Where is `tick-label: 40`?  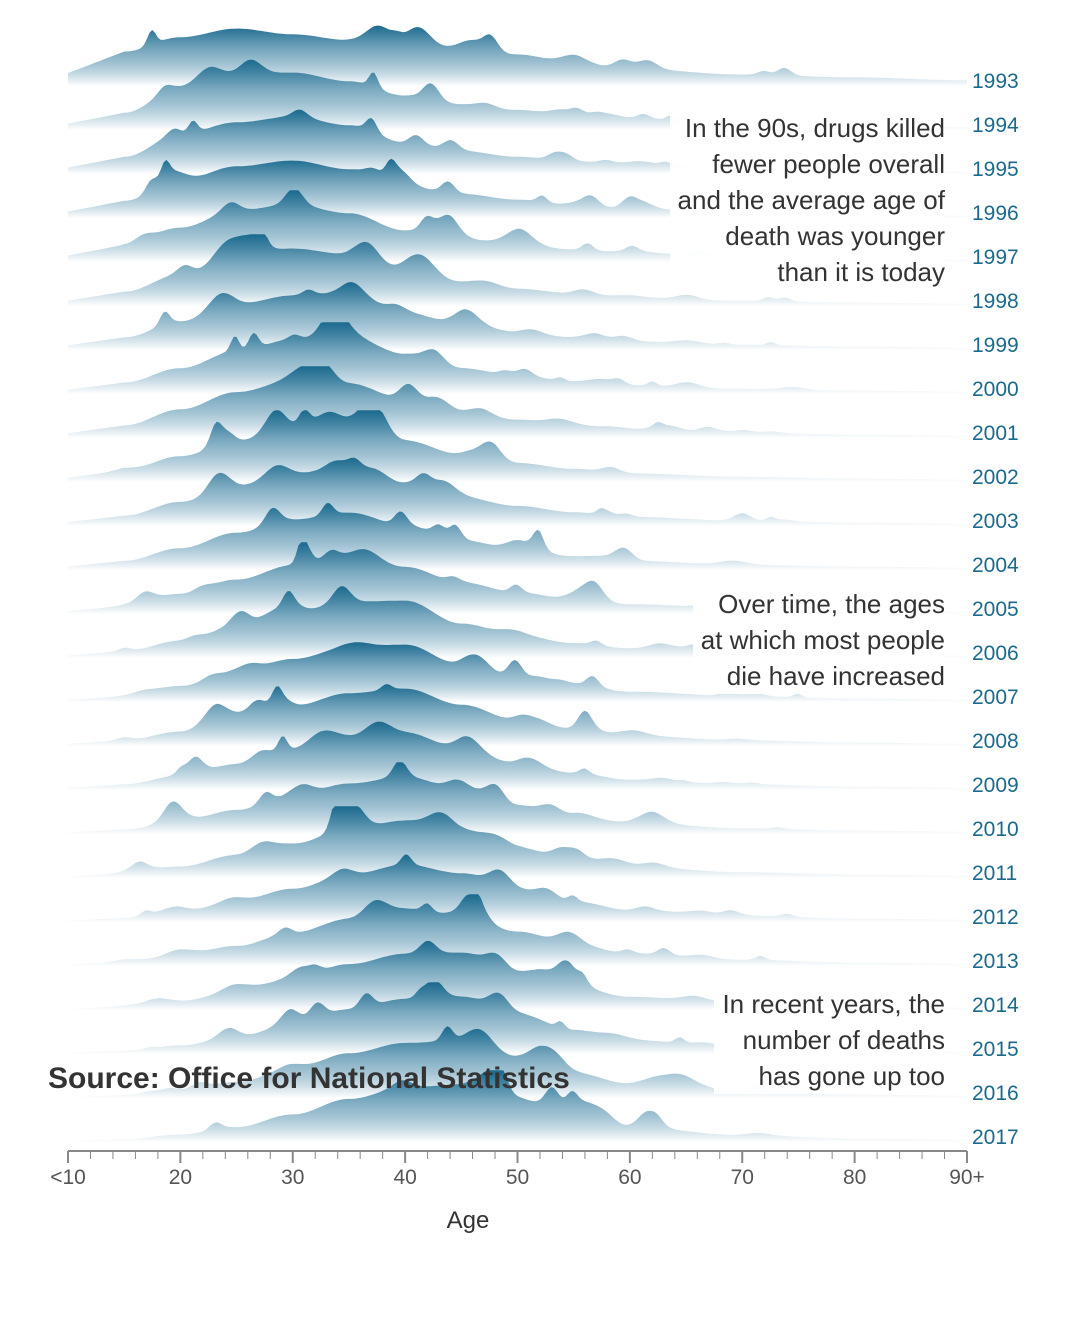
tick-label: 40 is located at coordinates (404, 1177).